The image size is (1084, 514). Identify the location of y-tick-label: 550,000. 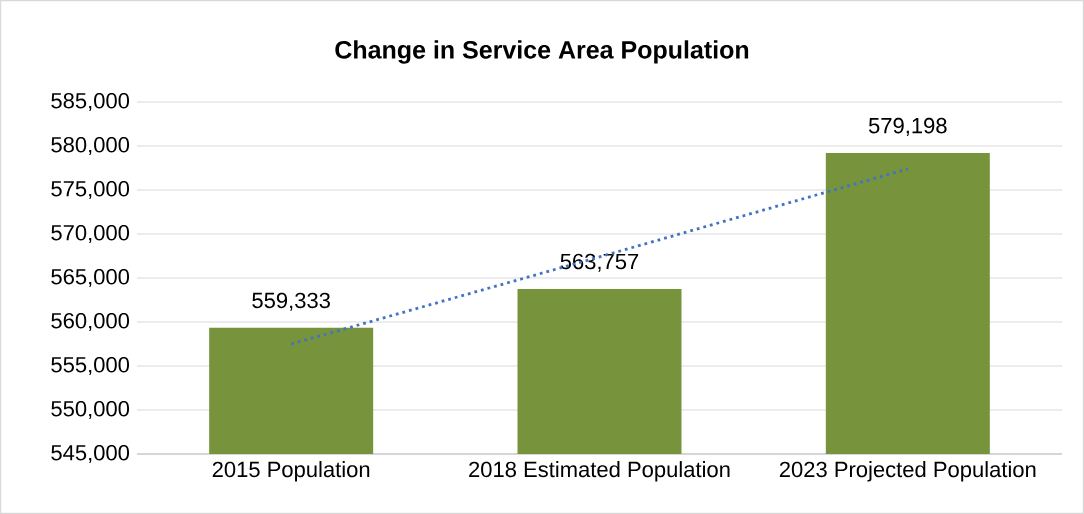
(90, 410).